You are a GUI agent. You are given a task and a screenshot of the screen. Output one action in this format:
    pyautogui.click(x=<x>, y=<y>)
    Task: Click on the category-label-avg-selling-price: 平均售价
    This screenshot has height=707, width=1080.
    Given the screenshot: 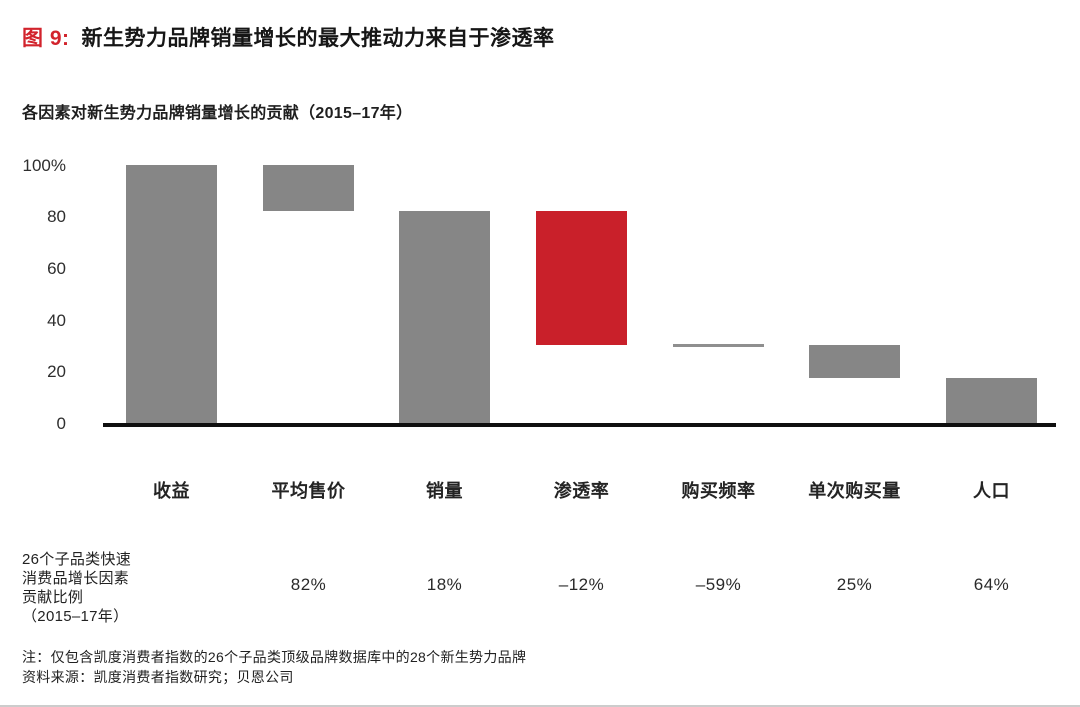 What is the action you would take?
    pyautogui.click(x=308, y=491)
    